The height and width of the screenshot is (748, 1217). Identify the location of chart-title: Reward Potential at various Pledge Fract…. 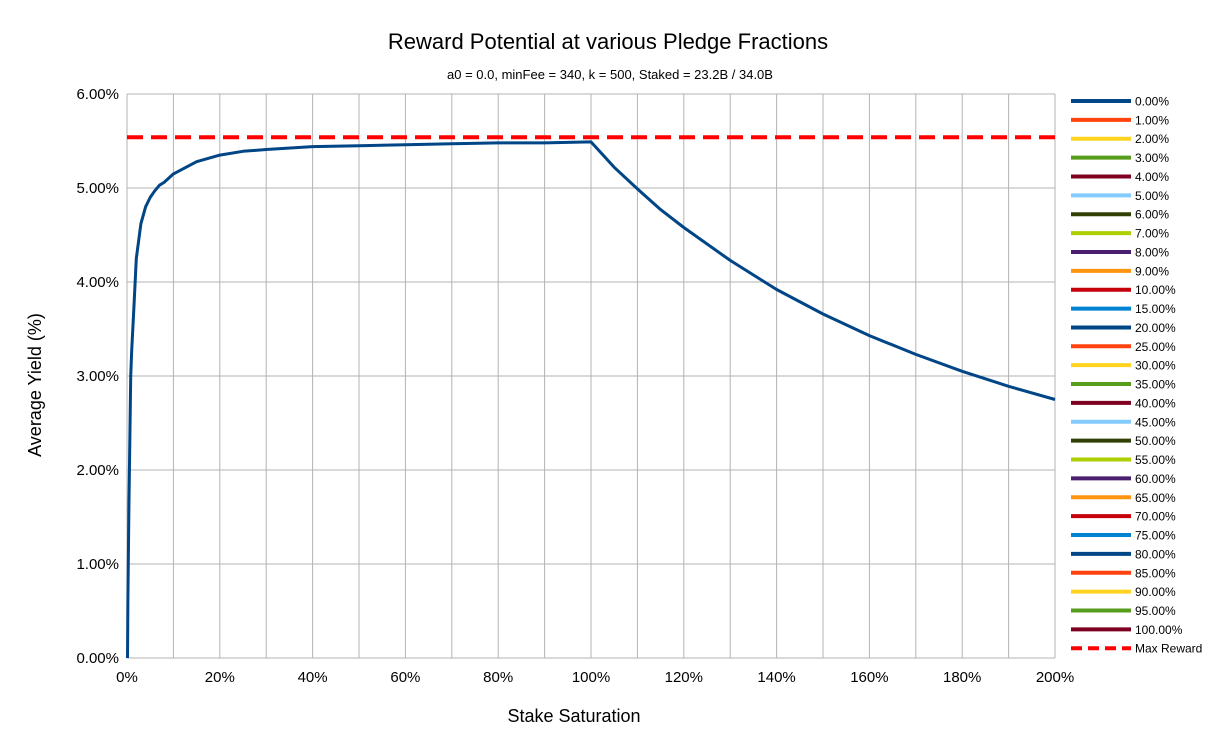
(608, 41).